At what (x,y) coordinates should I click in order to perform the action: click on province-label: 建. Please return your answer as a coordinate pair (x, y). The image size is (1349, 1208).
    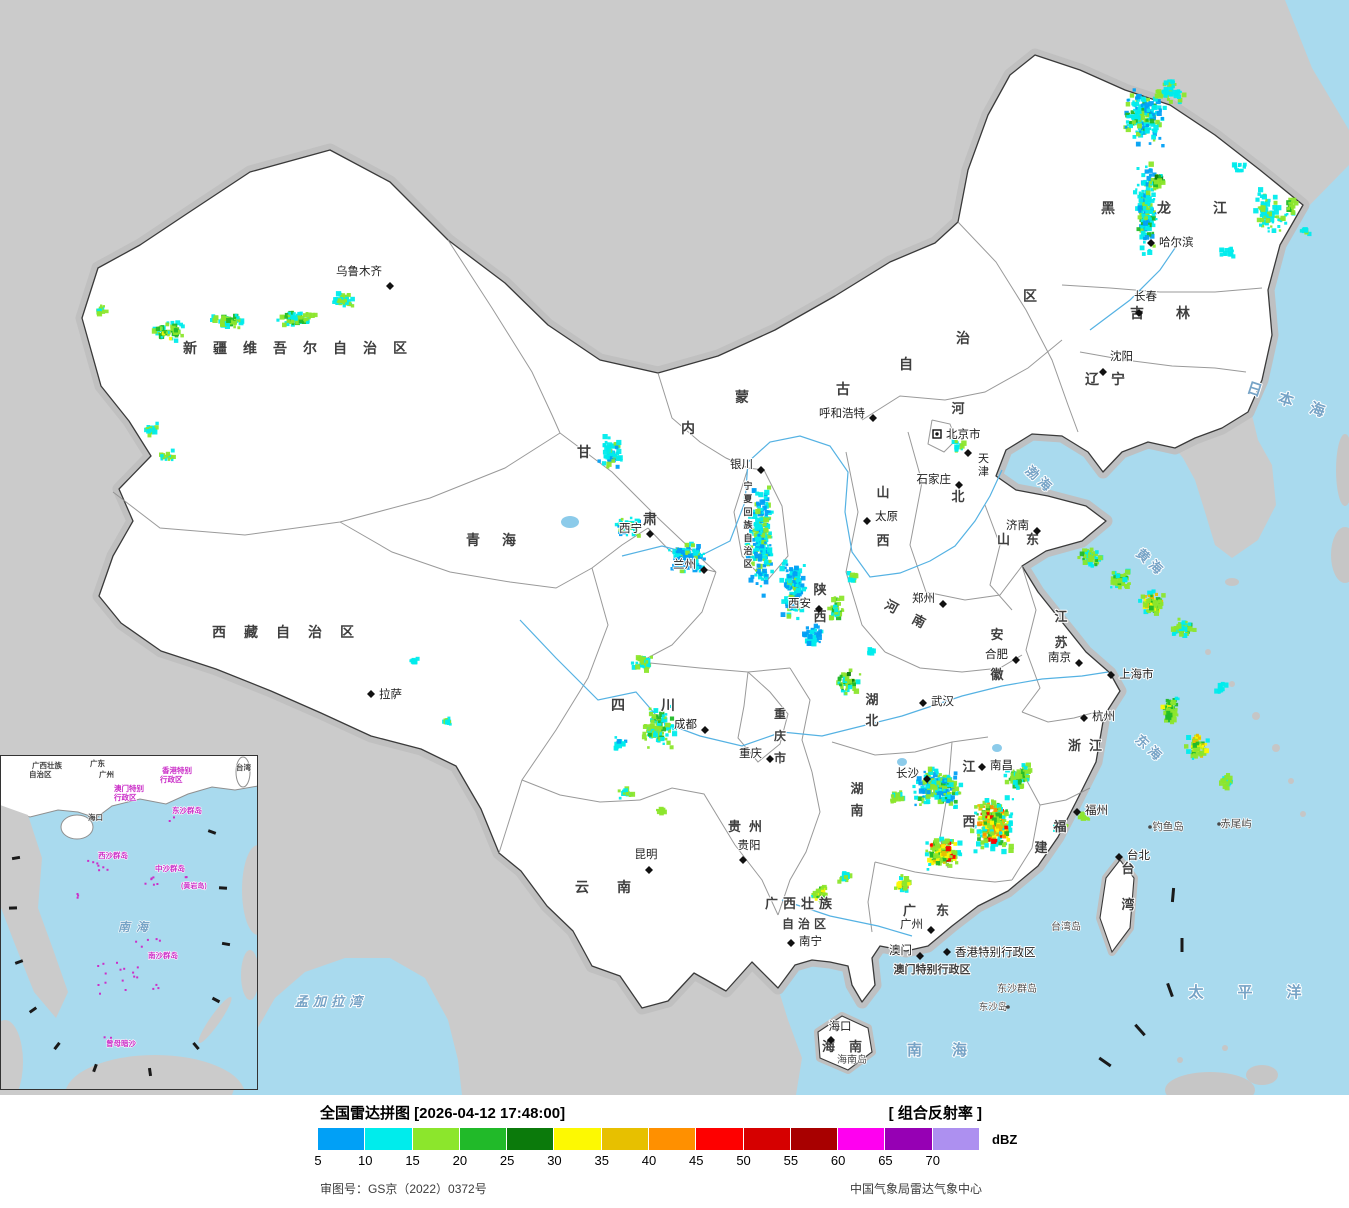
    Looking at the image, I should click on (1040, 847).